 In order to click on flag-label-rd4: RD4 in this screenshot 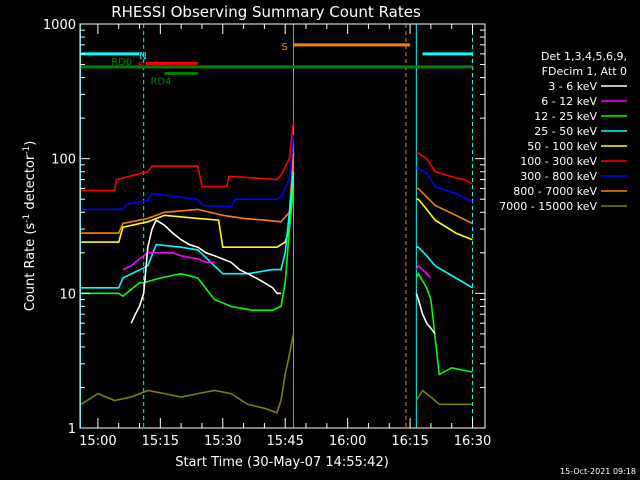, I will do `click(160, 81)`.